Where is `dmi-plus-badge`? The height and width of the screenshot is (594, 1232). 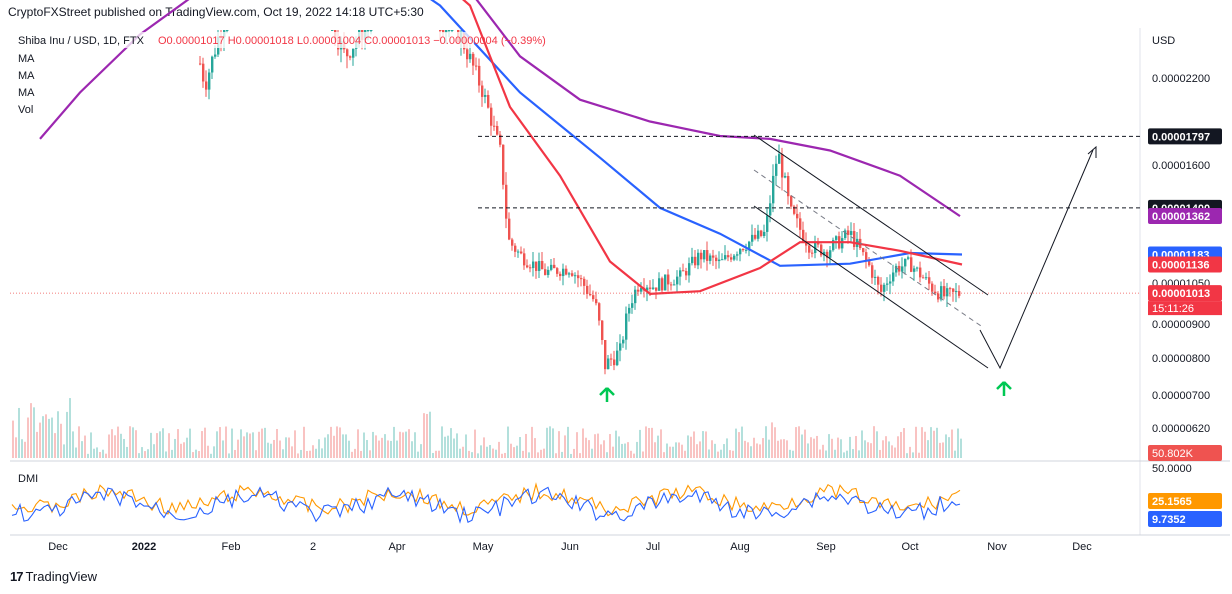 dmi-plus-badge is located at coordinates (1185, 501).